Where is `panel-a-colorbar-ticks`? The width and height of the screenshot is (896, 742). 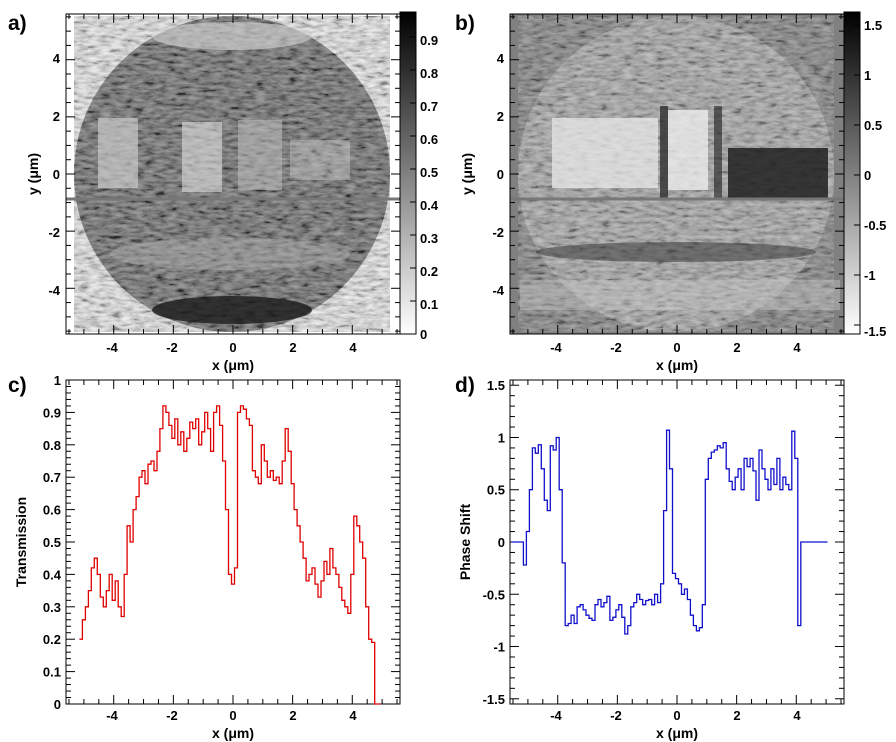 panel-a-colorbar-ticks is located at coordinates (413, 185).